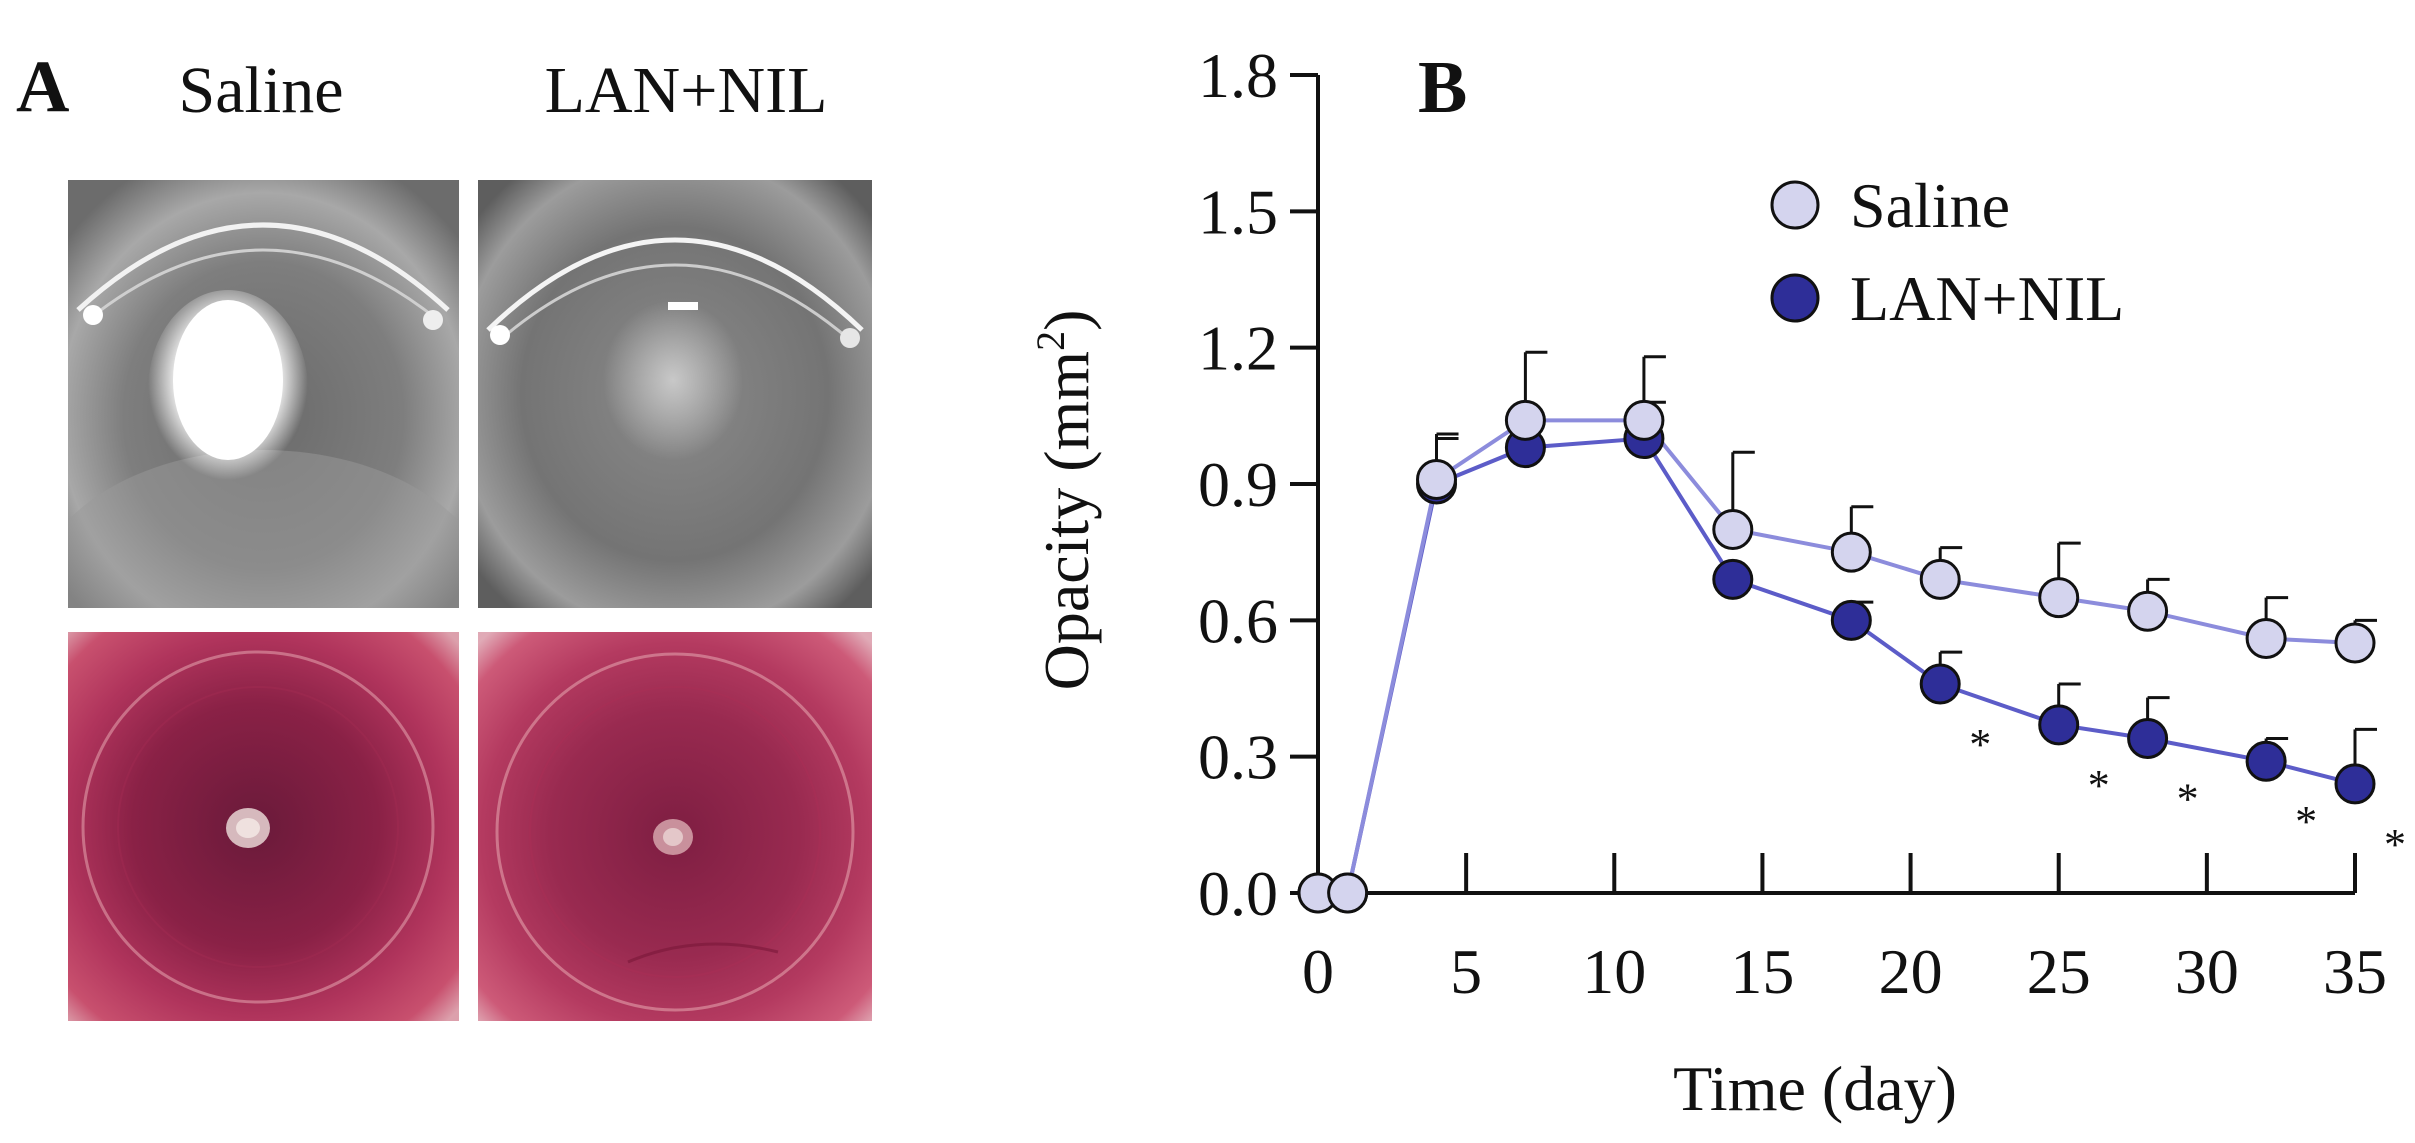 This screenshot has height=1143, width=2415. What do you see at coordinates (1911, 971) in the screenshot?
I see `x-tick-label: 20` at bounding box center [1911, 971].